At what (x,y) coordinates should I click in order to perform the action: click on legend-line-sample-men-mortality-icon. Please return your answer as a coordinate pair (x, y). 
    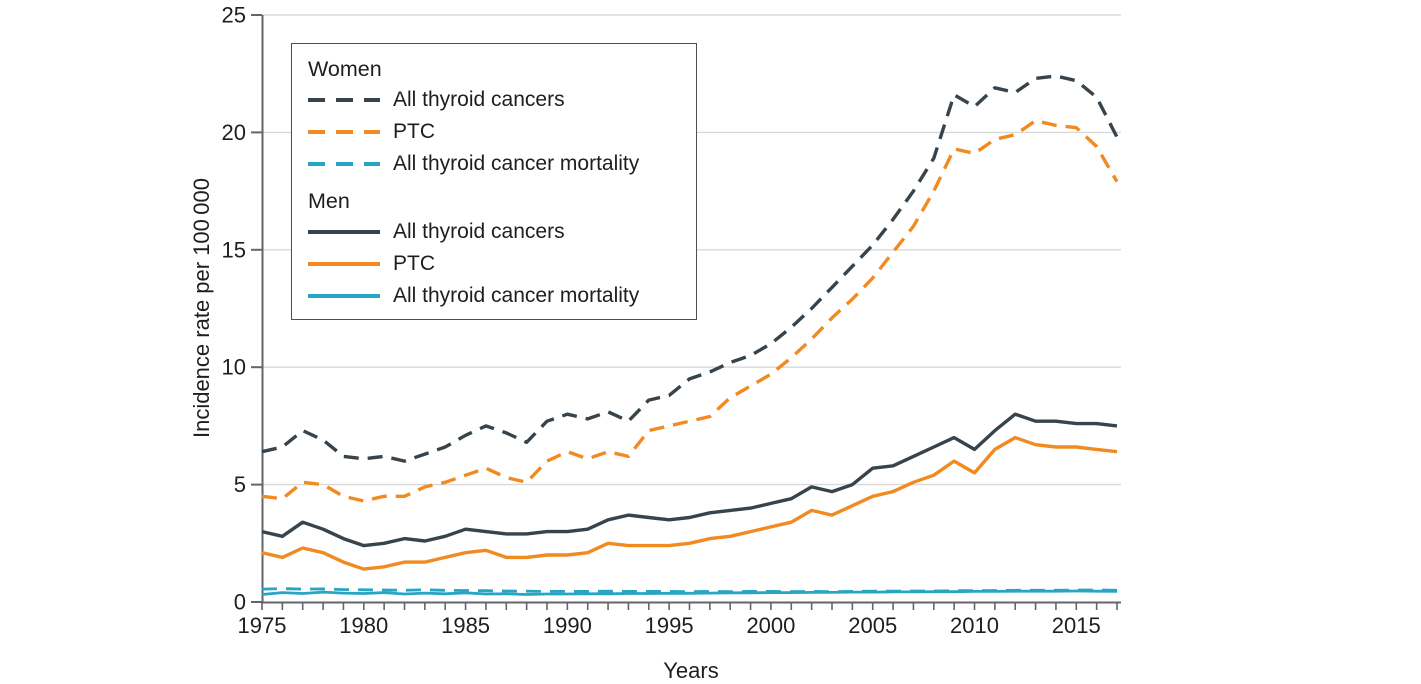
    Looking at the image, I should click on (344, 296).